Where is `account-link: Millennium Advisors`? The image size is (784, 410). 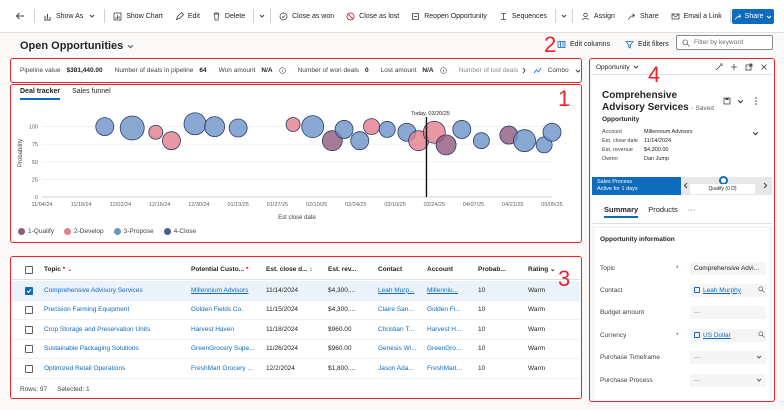 account-link: Millennium Advisors is located at coordinates (668, 132).